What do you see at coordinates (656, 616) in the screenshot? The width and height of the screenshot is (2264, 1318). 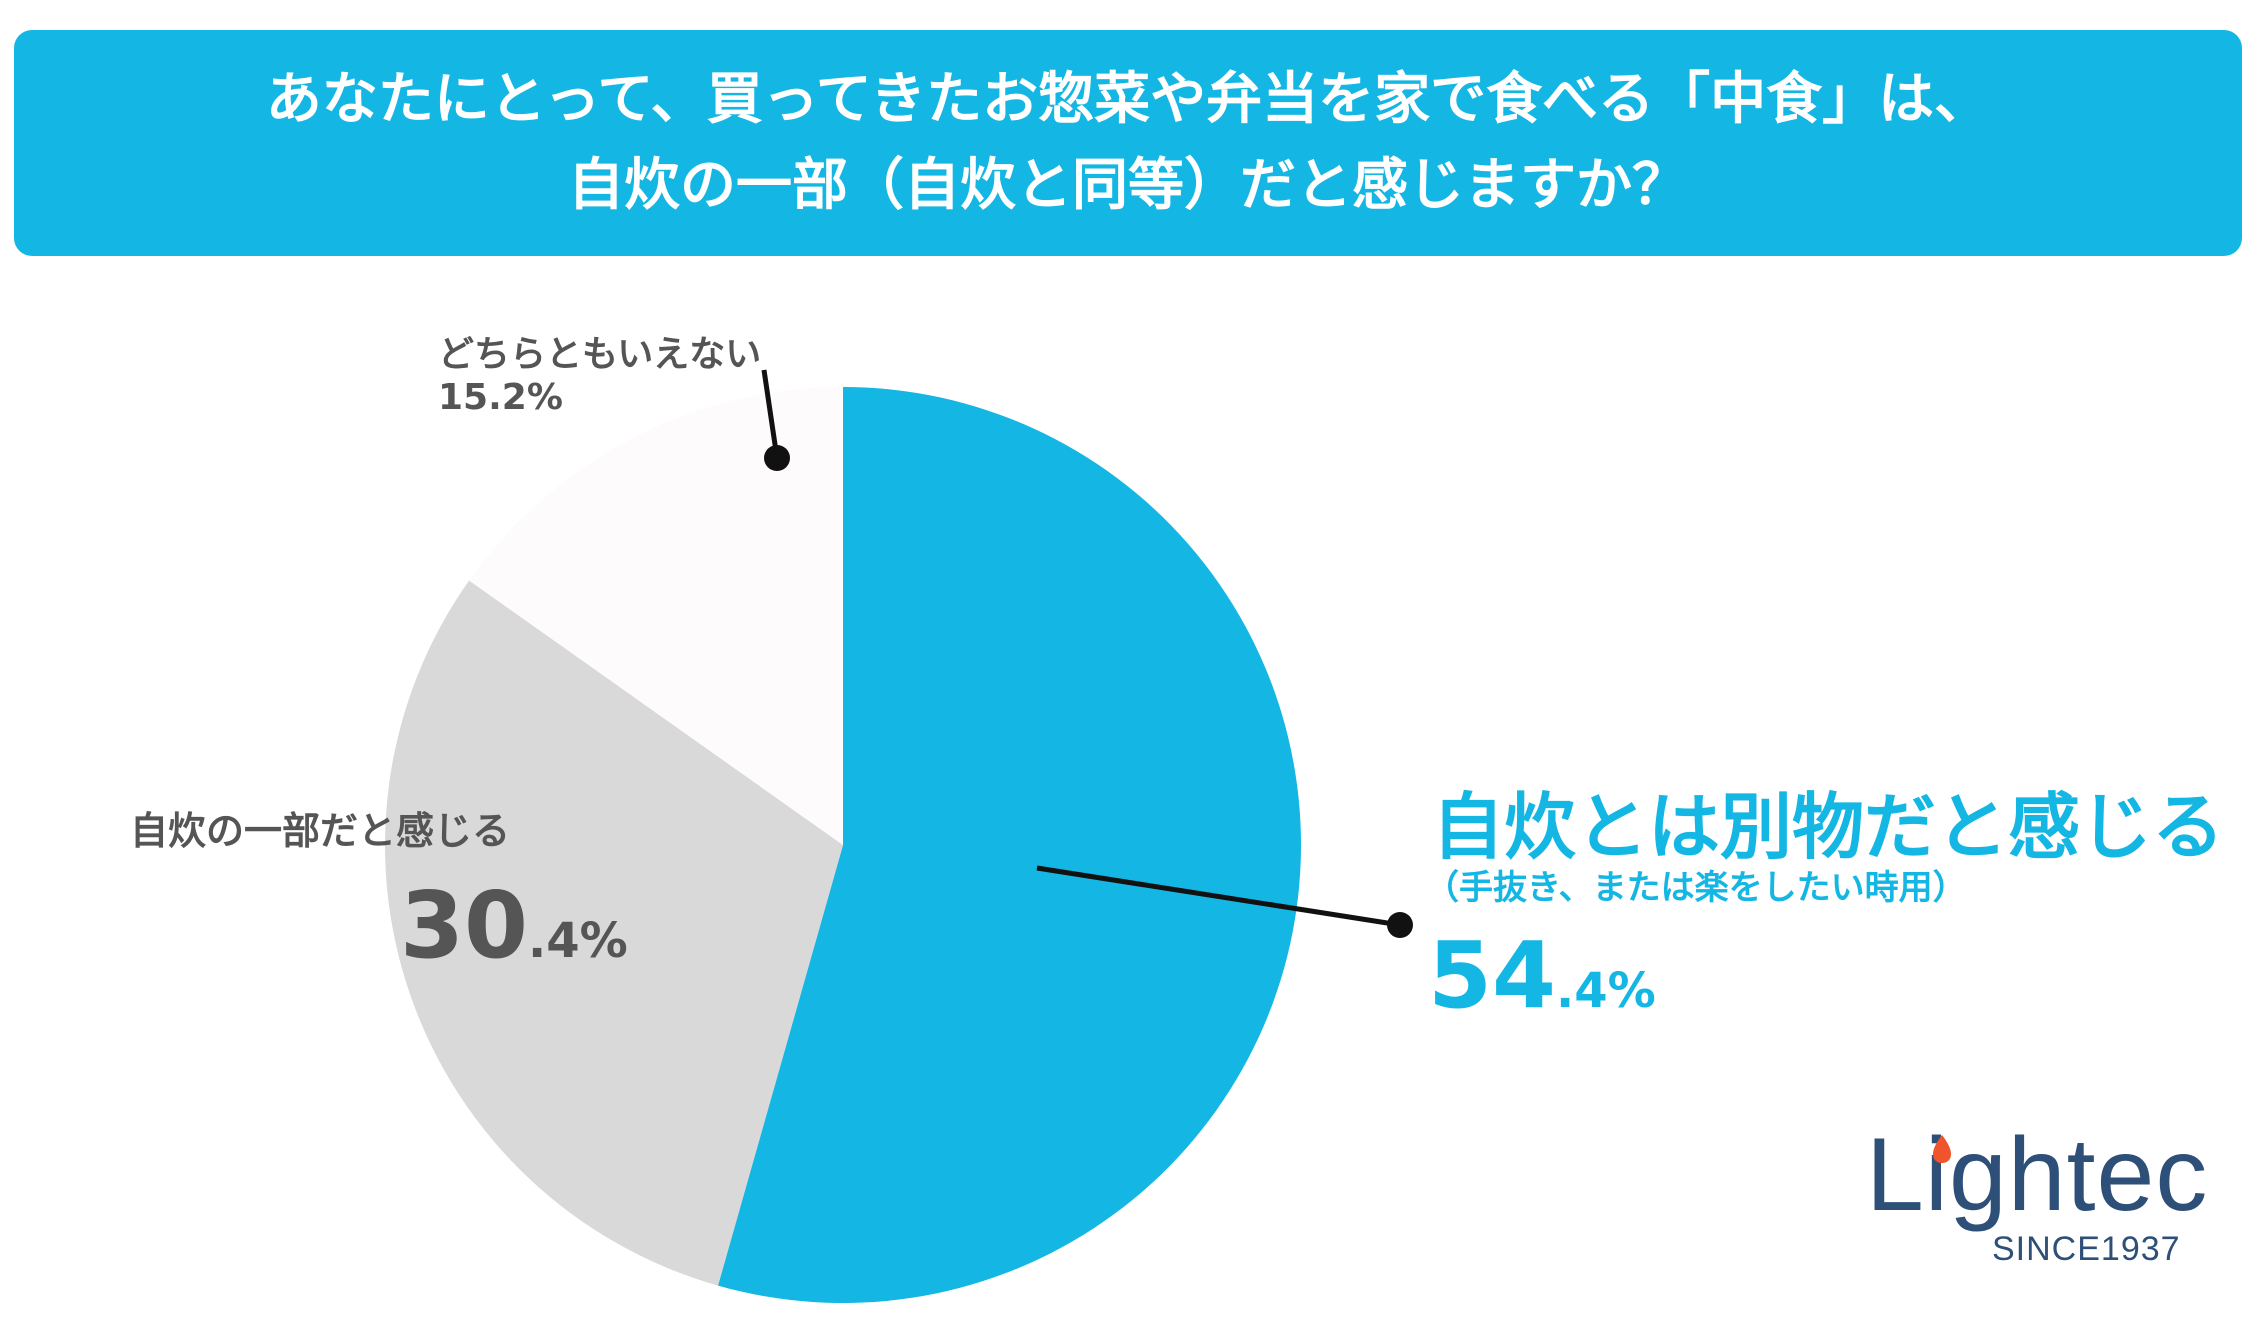 I see `slice-neither` at bounding box center [656, 616].